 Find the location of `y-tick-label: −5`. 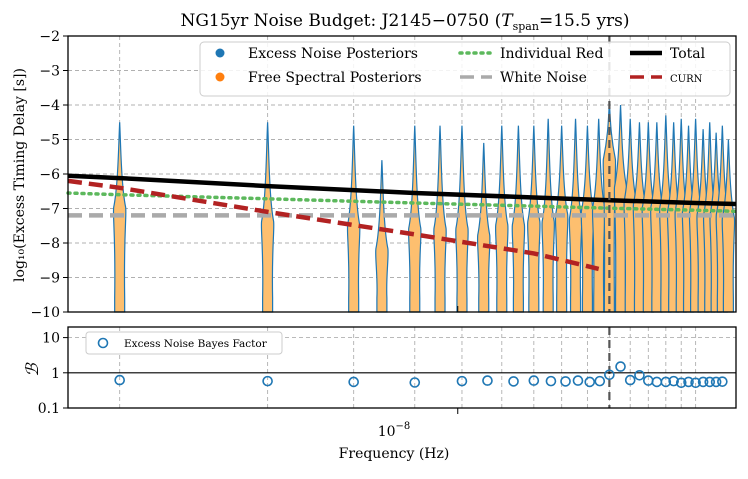

y-tick-label: −5 is located at coordinates (49, 141).